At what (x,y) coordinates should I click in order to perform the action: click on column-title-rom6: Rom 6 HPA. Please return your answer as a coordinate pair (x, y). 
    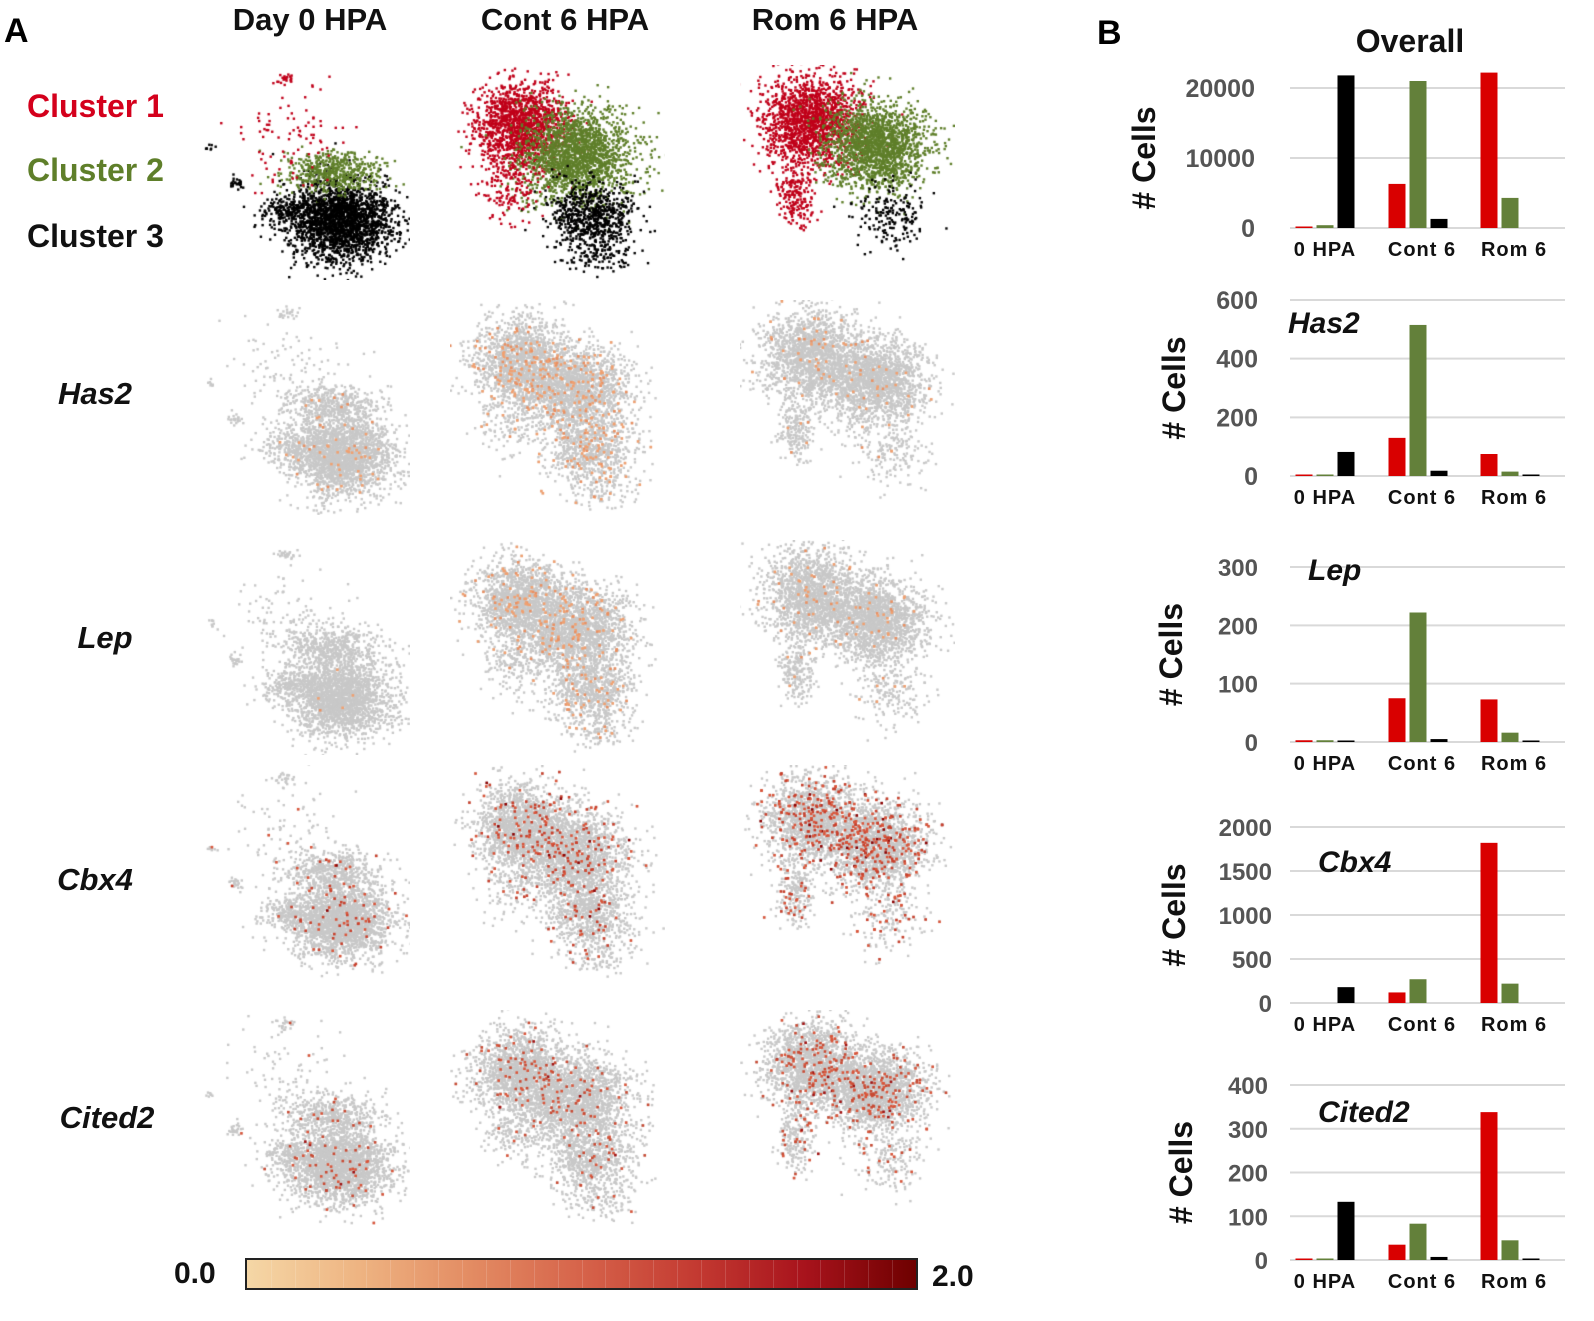
    Looking at the image, I should click on (835, 19).